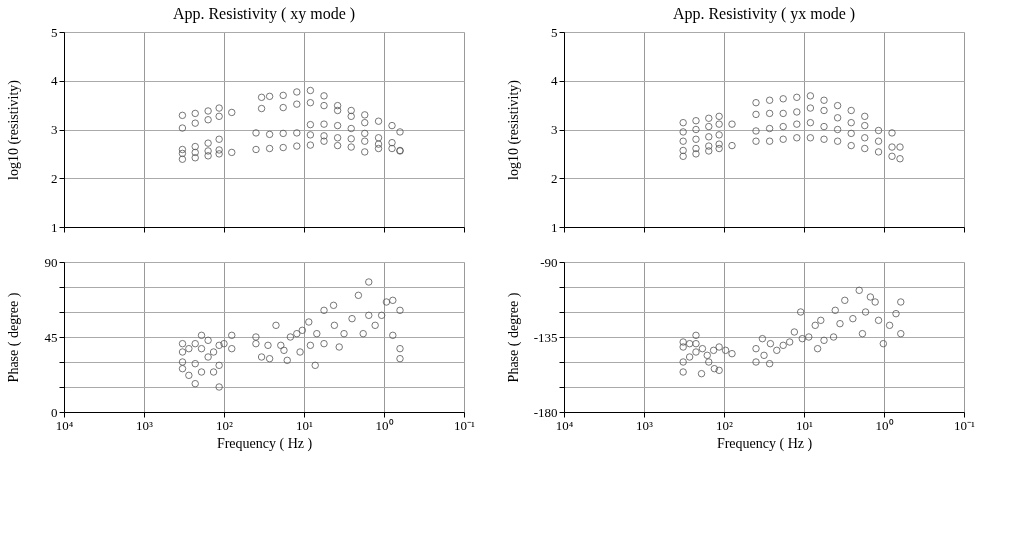  What do you see at coordinates (264, 14) in the screenshot?
I see `chart-title: App. Resistivity ( xy mode )` at bounding box center [264, 14].